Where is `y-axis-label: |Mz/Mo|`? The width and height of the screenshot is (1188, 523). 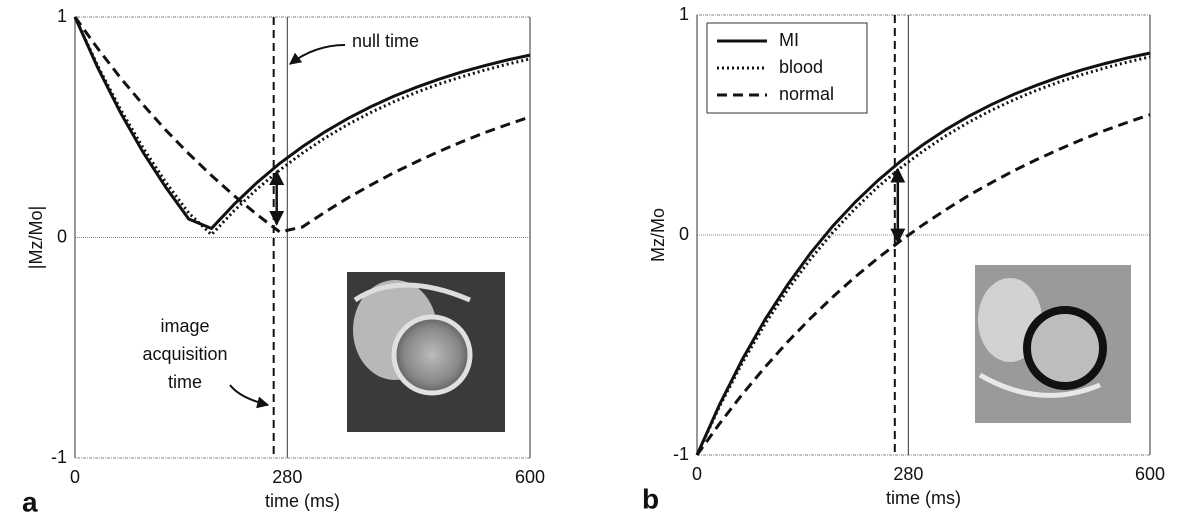 y-axis-label: |Mz/Mo| is located at coordinates (36, 237).